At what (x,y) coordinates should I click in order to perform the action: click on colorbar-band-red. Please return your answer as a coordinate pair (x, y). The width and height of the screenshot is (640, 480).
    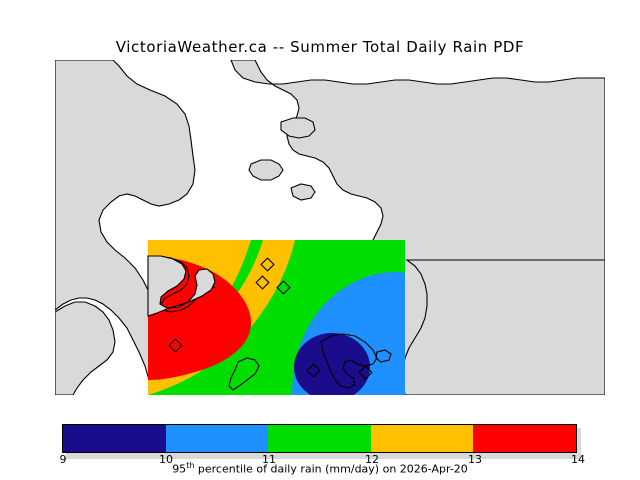
    Looking at the image, I should click on (524, 438).